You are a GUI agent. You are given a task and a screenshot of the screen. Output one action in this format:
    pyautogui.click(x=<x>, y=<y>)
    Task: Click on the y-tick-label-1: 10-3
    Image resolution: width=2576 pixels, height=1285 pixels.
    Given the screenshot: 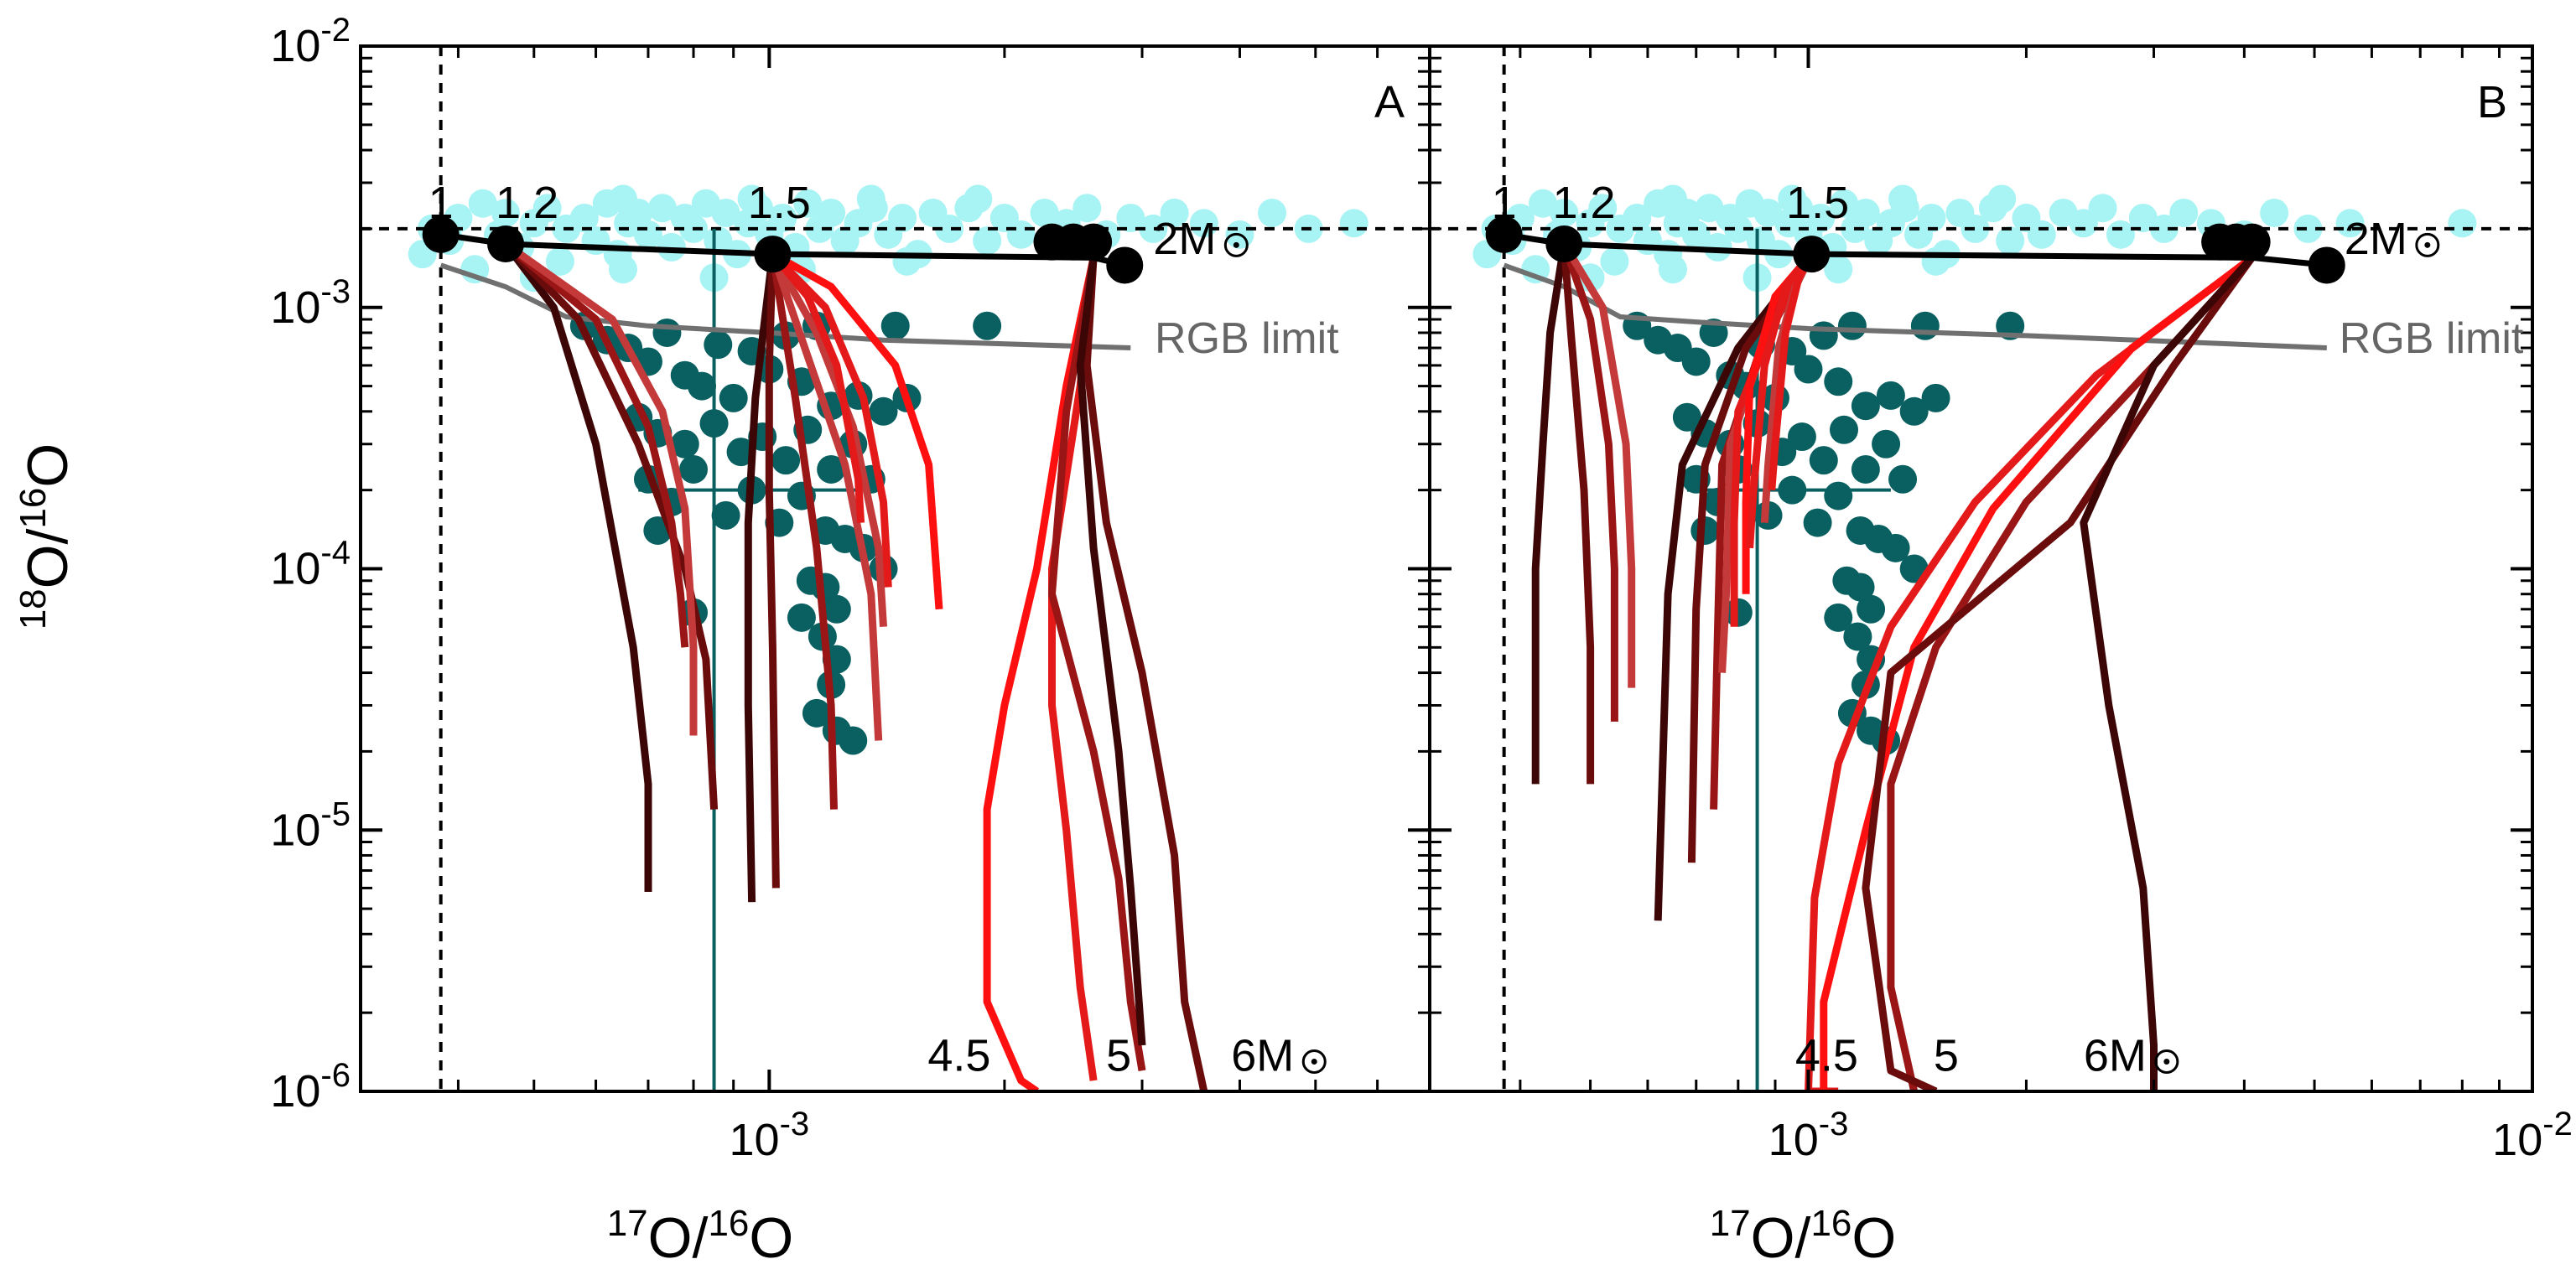 What is the action you would take?
    pyautogui.click(x=310, y=303)
    